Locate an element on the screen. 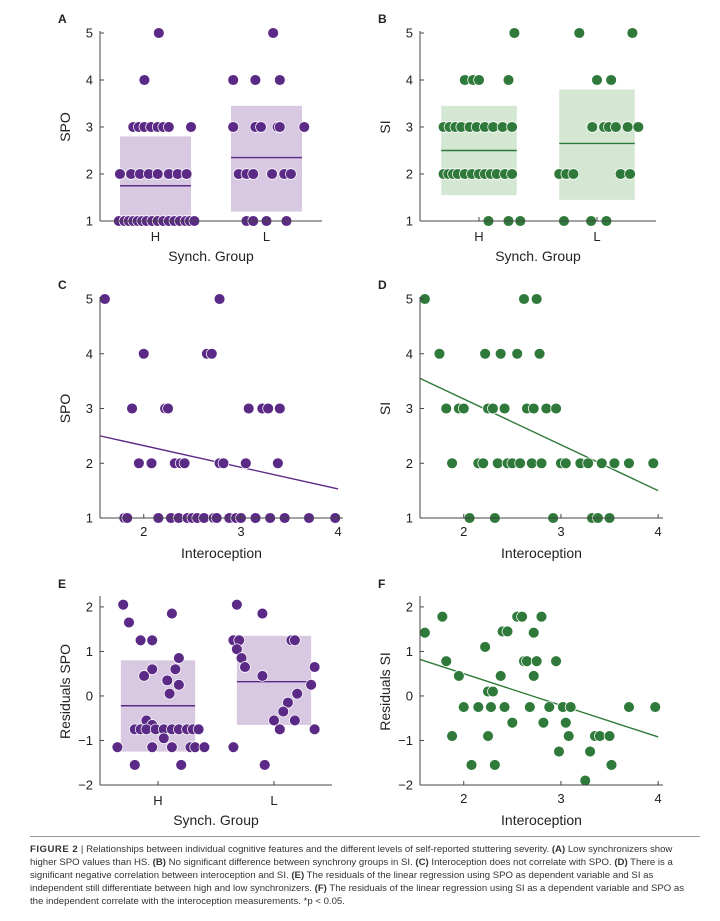  chart-panel-a: A 1 2 3 4 5 H L Synch. Group SPO is located at coordinates (189, 138).